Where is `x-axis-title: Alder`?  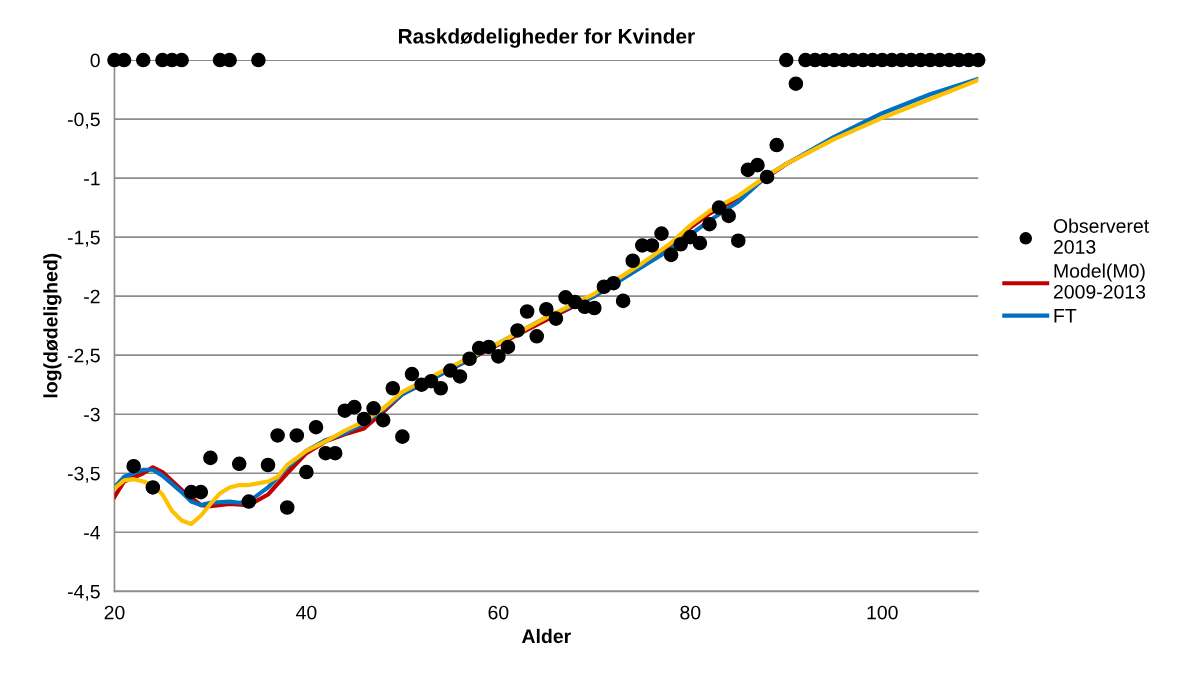
x-axis-title: Alder is located at coordinates (546, 636).